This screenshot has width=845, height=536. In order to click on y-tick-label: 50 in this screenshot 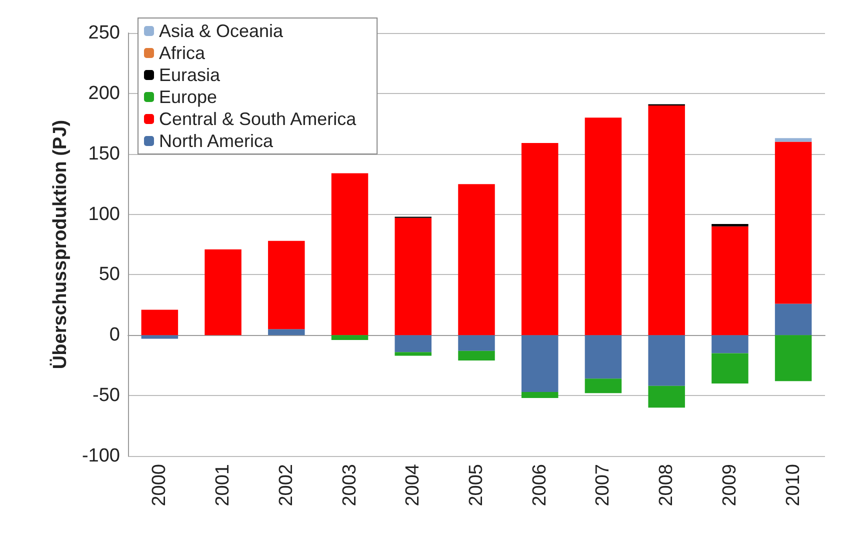, I will do `click(109, 275)`.